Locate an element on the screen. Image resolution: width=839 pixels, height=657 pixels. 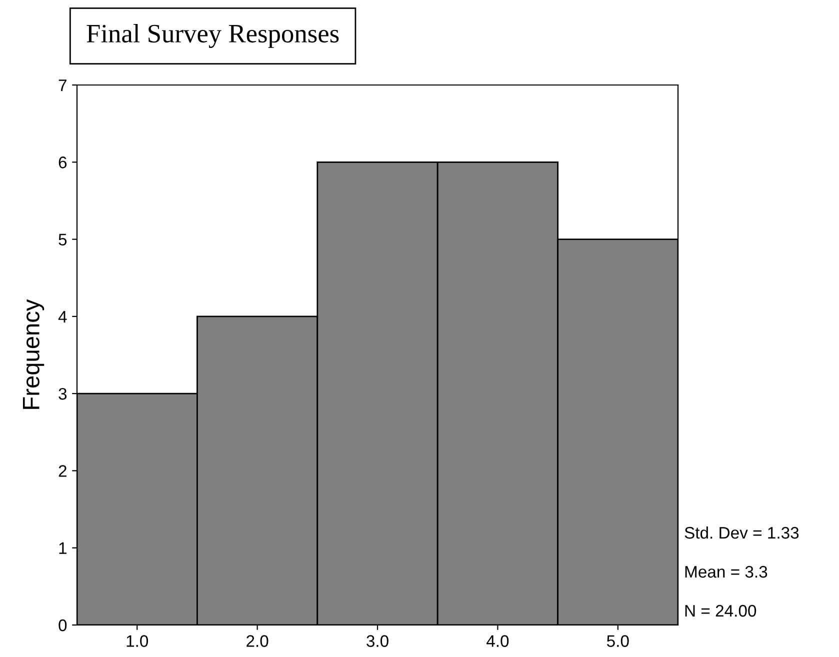
y-tick-label: 6 is located at coordinates (62, 162).